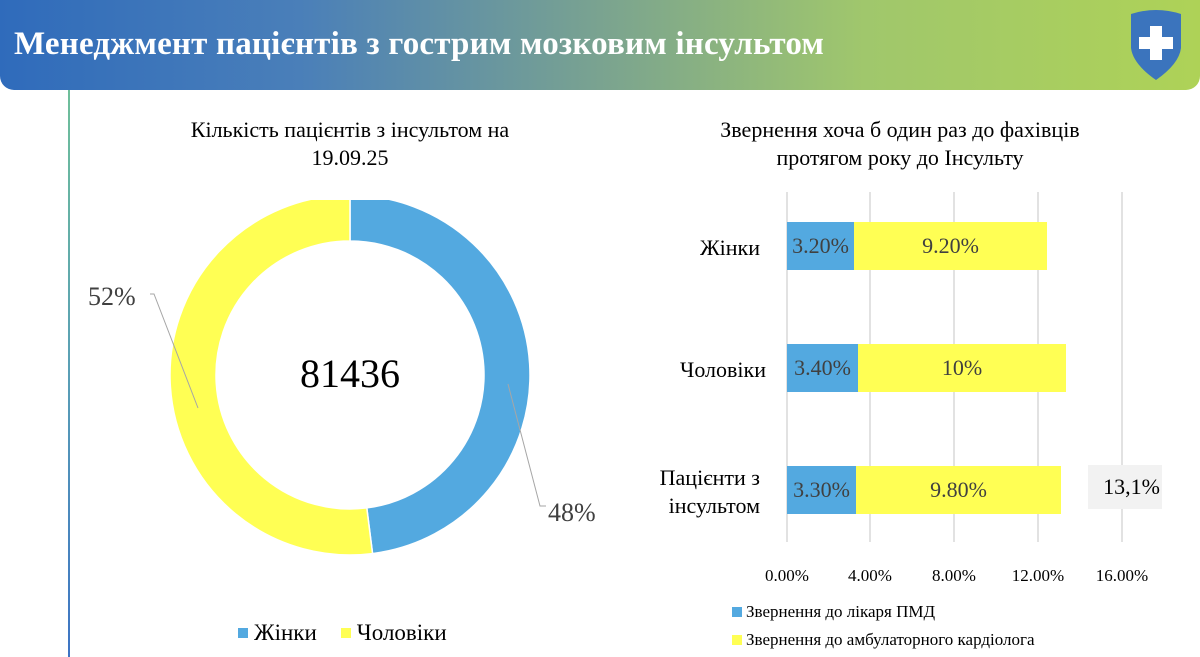  I want to click on gridline, so click(1122, 367).